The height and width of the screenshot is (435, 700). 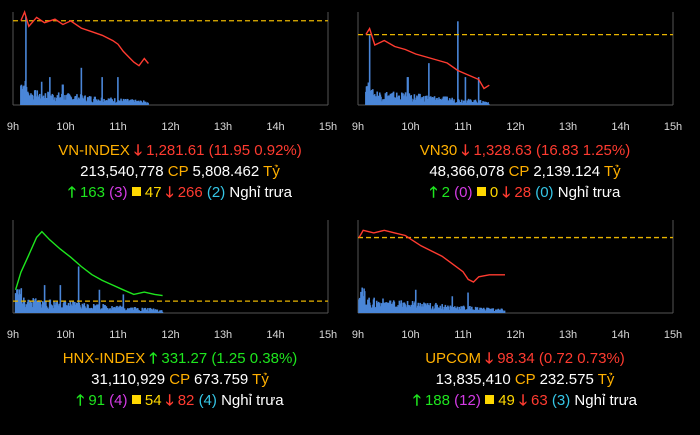 I want to click on vnindex-time-axis: 9h 10h 11h 12h 13h 14h 15h, so click(x=178, y=128).